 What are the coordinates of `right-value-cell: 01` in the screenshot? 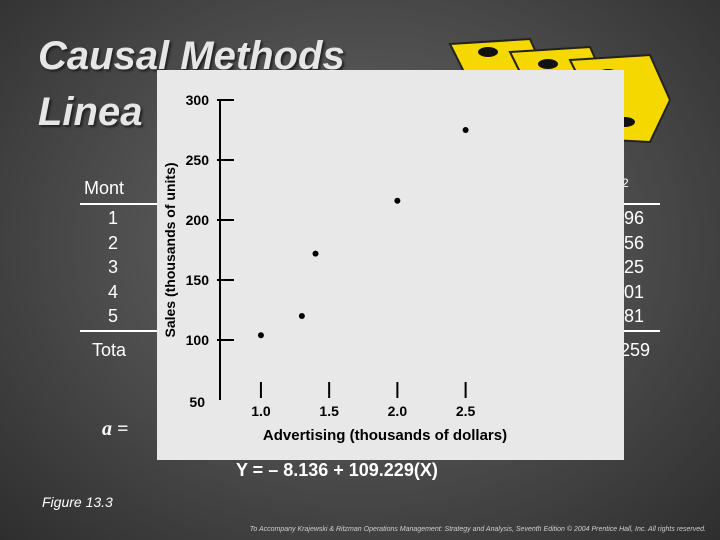 It's located at (634, 291).